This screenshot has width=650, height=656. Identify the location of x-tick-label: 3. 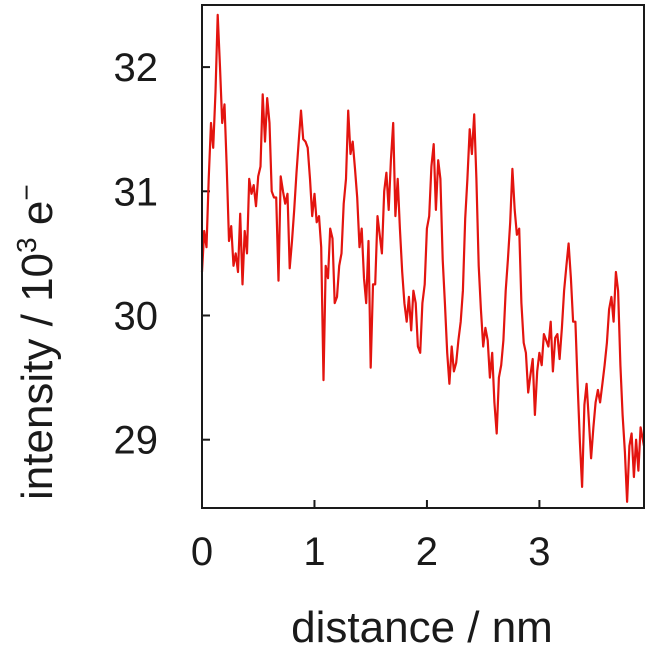
(539, 552).